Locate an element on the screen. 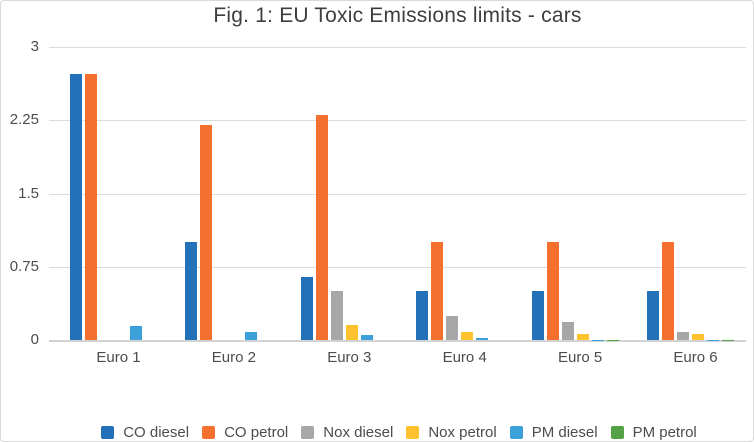 The image size is (754, 442). legend-label: PM diesel is located at coordinates (564, 432).